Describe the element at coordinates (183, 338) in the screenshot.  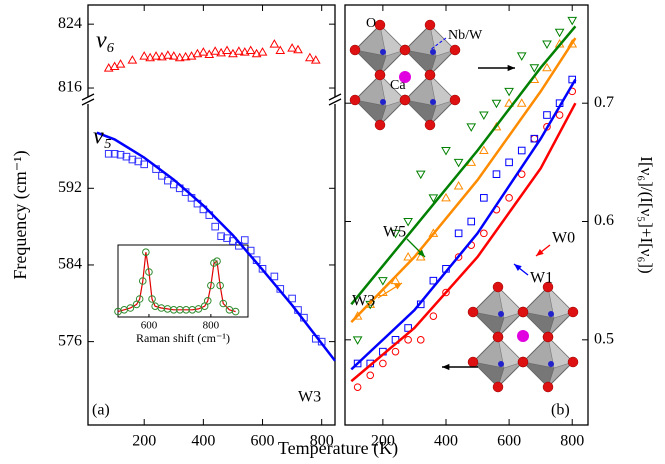
I see `x-axis-label: Raman shift (cm⁻¹)` at that location.